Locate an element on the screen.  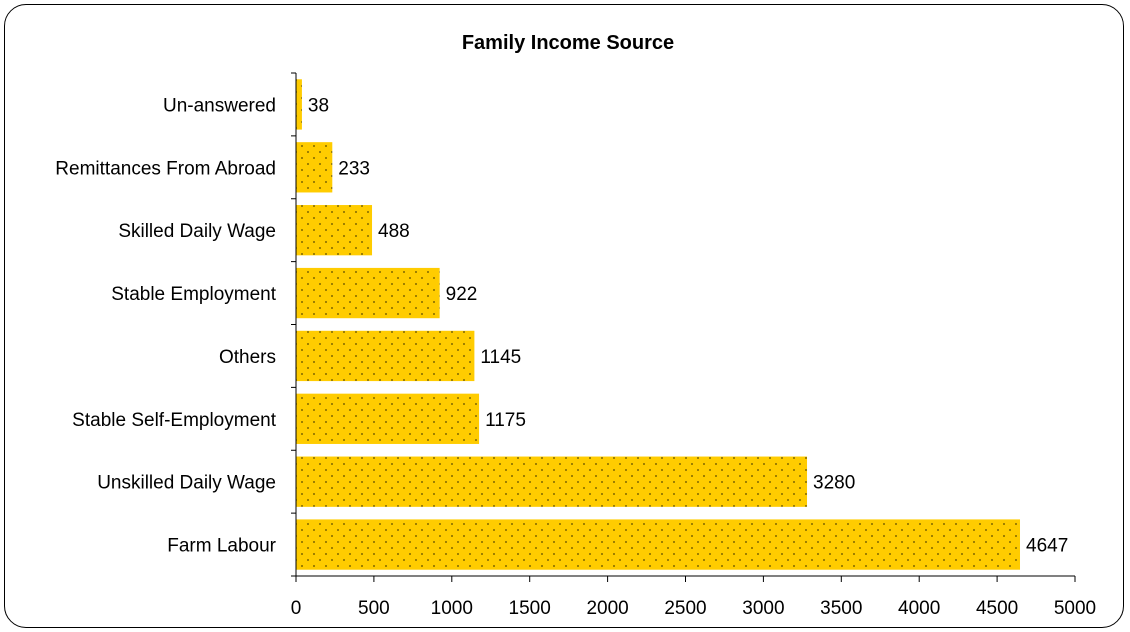
category-label-farm-labour: Farm Labour is located at coordinates (221, 546).